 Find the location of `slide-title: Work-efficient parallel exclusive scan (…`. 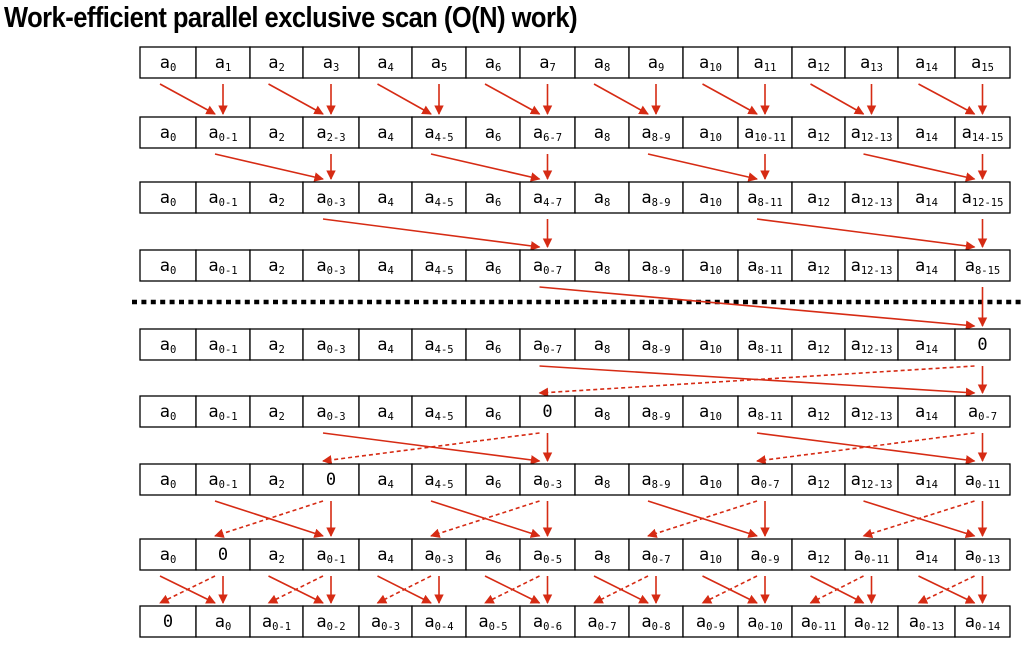

slide-title: Work-efficient parallel exclusive scan (… is located at coordinates (291, 18).